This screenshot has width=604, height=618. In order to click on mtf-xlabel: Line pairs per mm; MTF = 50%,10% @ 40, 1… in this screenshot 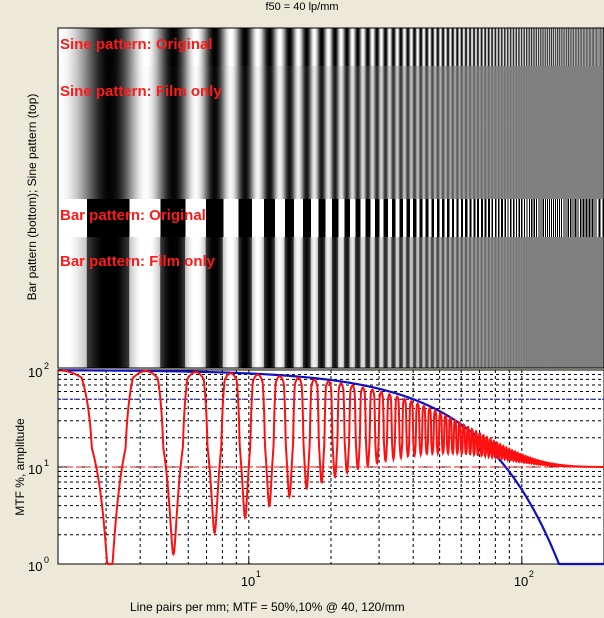, I will do `click(267, 607)`.